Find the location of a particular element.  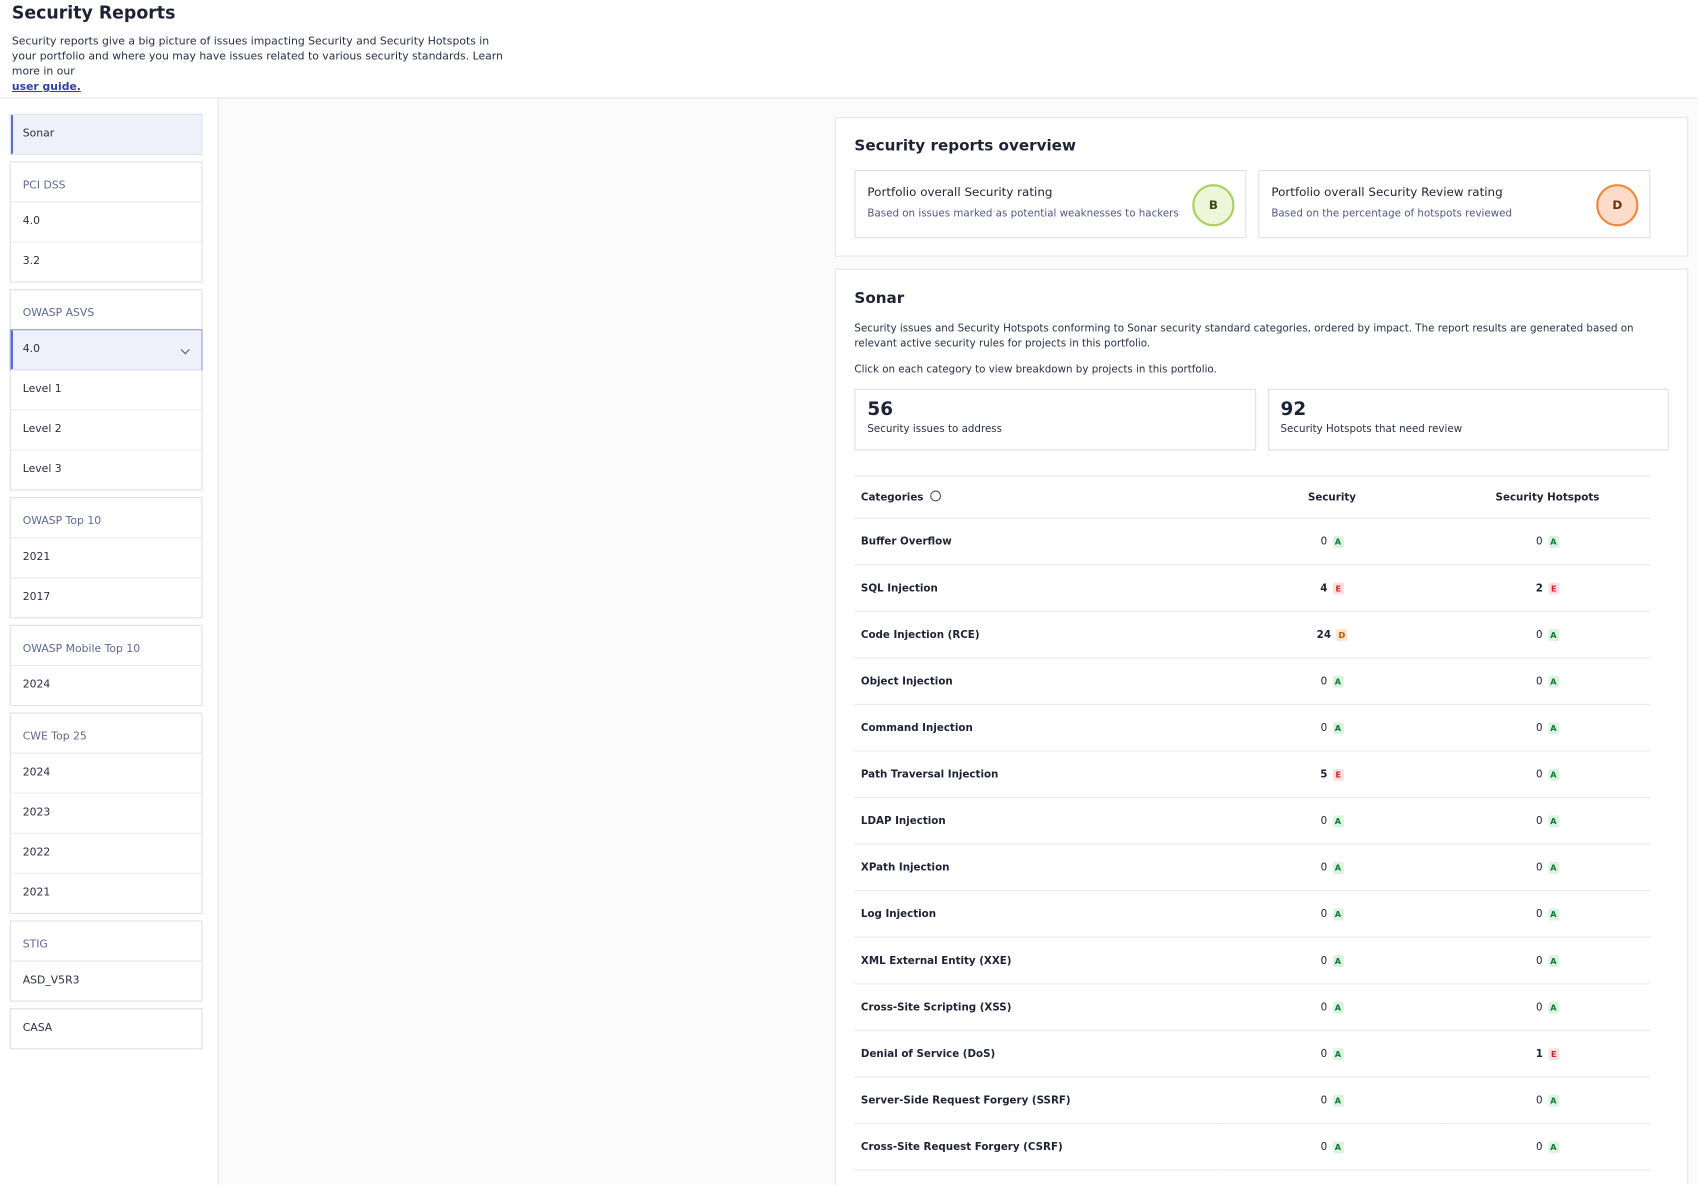

chevron is located at coordinates (185, 350).